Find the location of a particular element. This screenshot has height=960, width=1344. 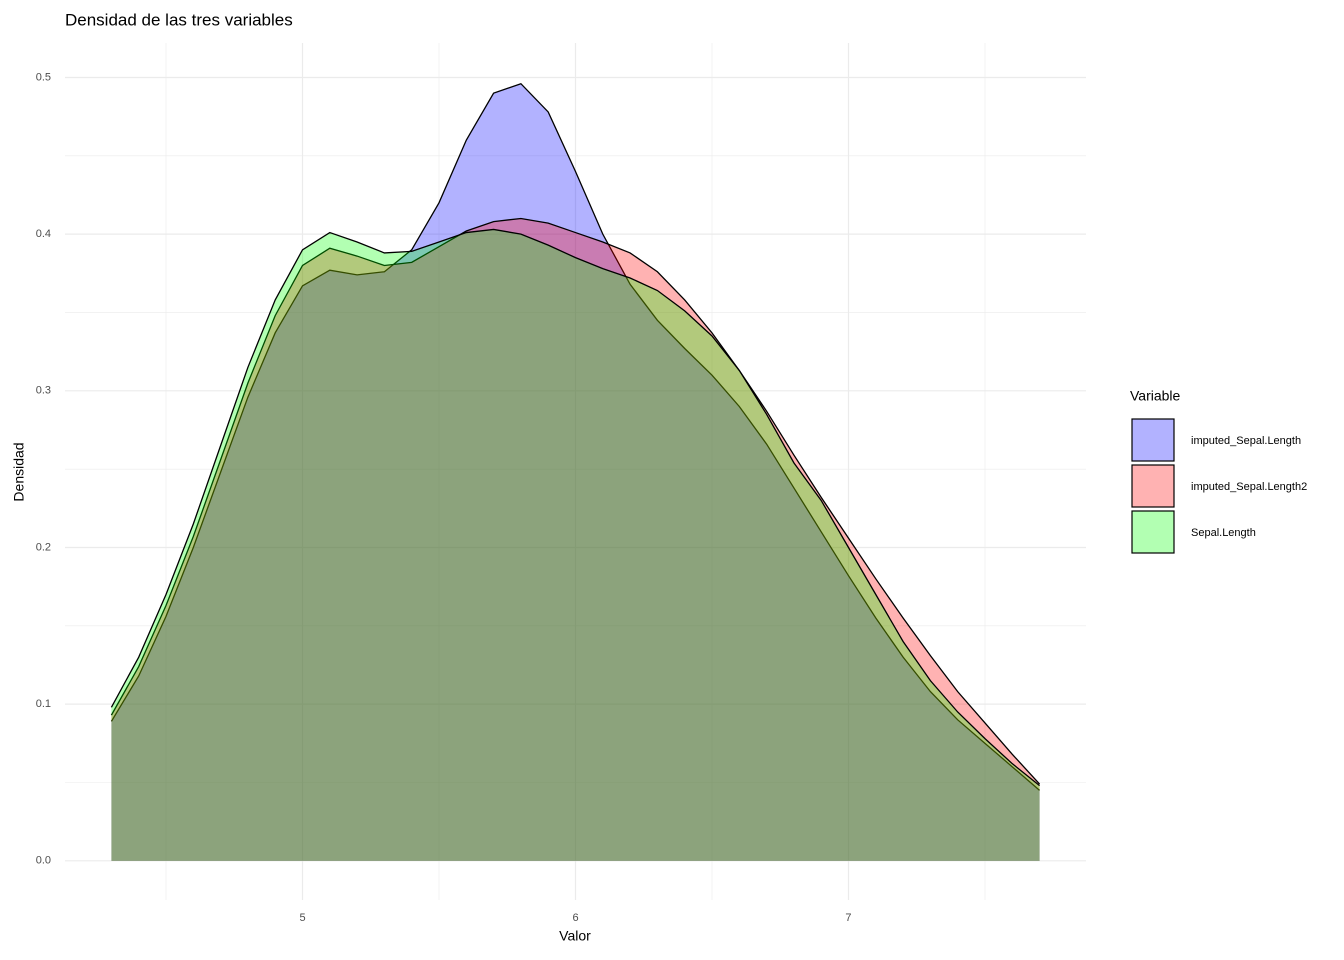

y-tick-label: 0.0 is located at coordinates (43, 861).